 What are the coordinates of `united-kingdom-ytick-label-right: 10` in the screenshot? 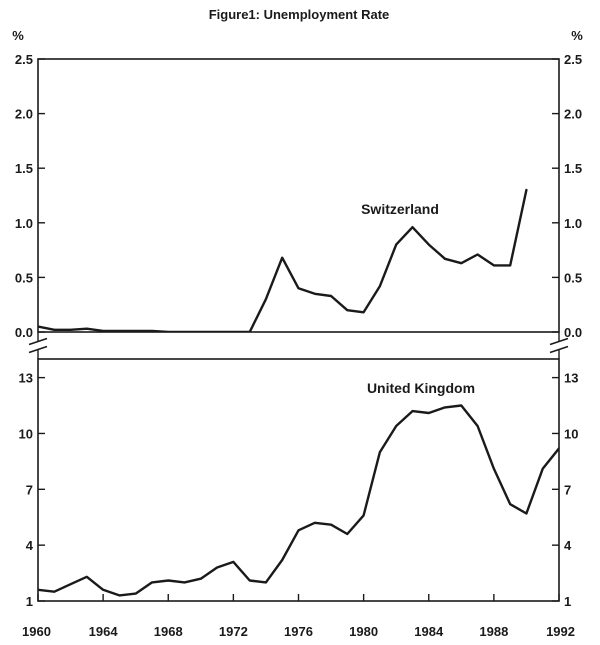 It's located at (571, 433).